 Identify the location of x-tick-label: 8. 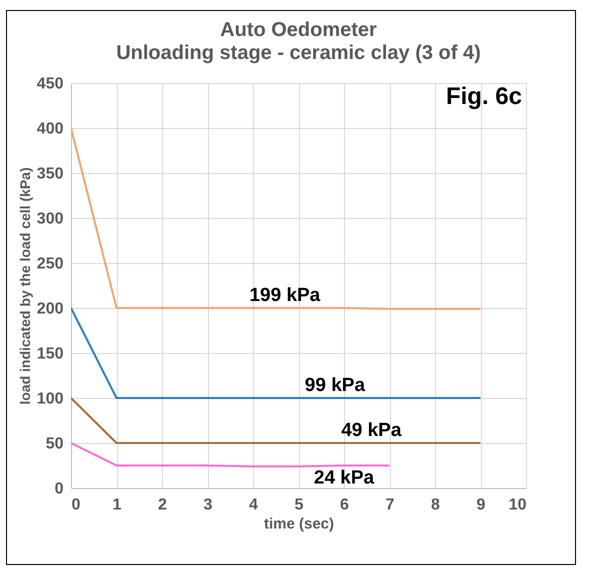
(435, 505).